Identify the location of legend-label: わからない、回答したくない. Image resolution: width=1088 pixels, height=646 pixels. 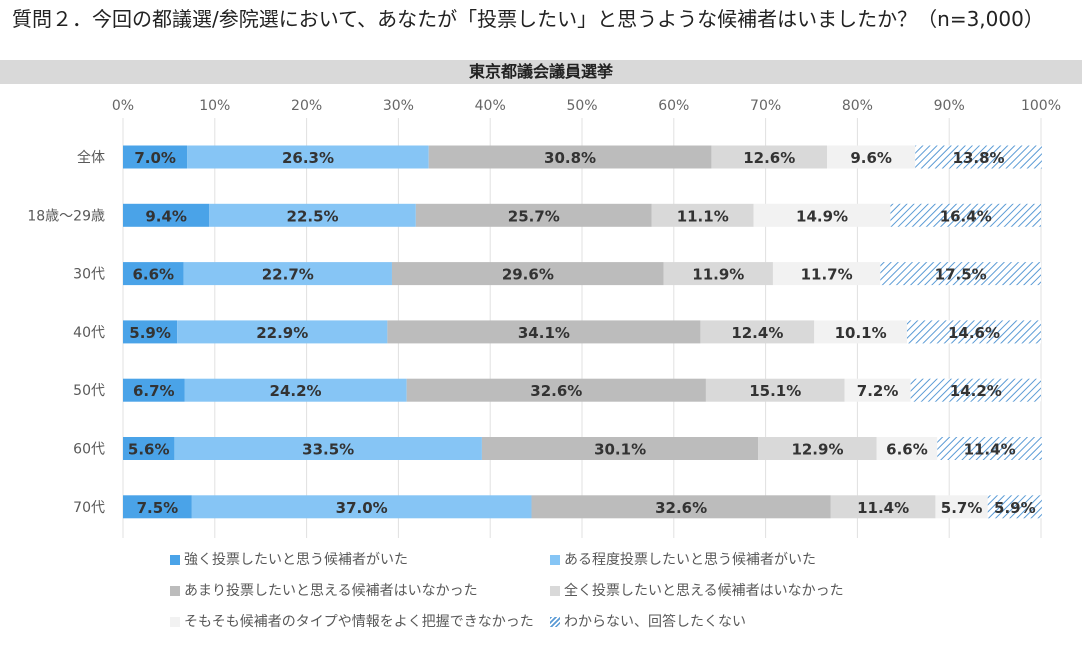
(655, 622).